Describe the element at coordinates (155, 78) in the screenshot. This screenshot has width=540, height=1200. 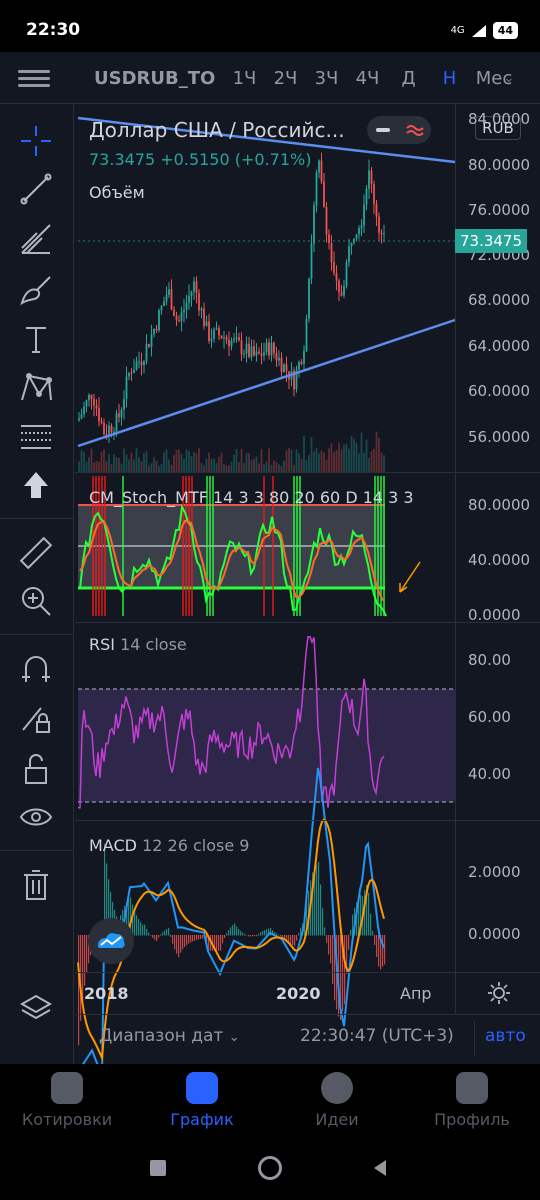
I see `symbol-button: USDRUB_TO` at that location.